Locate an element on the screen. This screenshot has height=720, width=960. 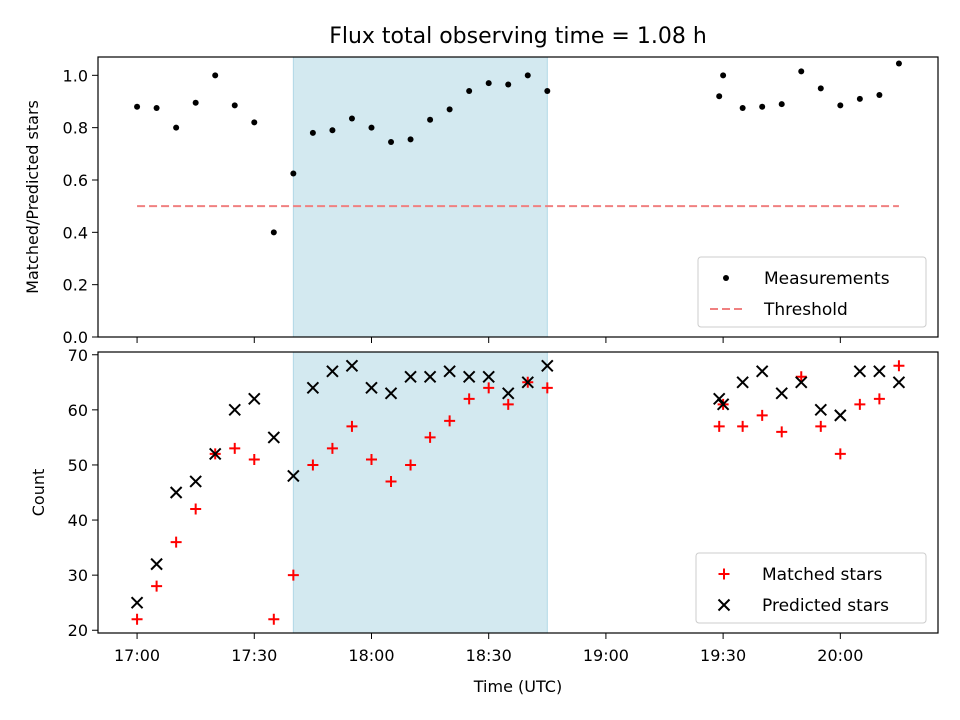
bottom-xtick-label: 18:30 is located at coordinates (489, 655).